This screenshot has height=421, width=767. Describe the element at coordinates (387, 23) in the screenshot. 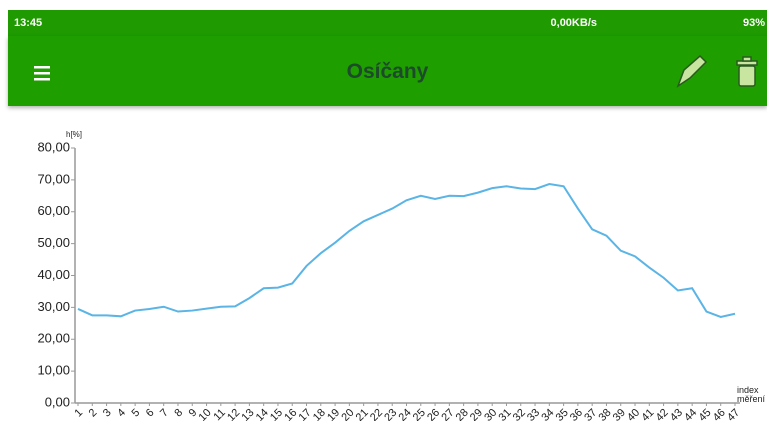

I see `status-bar: 13:45 0,00KB/s 93%` at that location.